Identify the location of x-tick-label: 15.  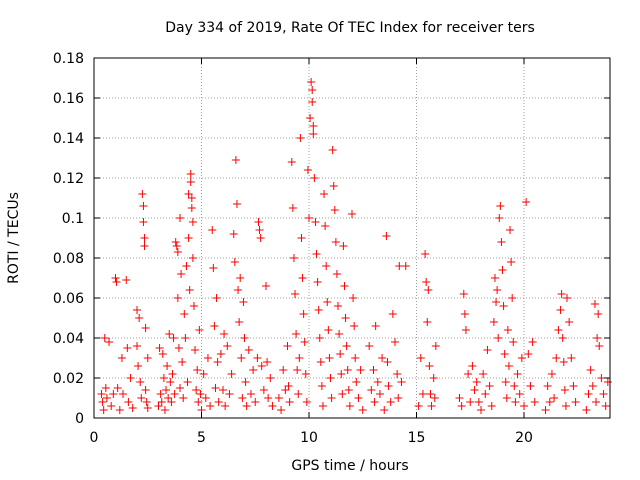
(417, 438).